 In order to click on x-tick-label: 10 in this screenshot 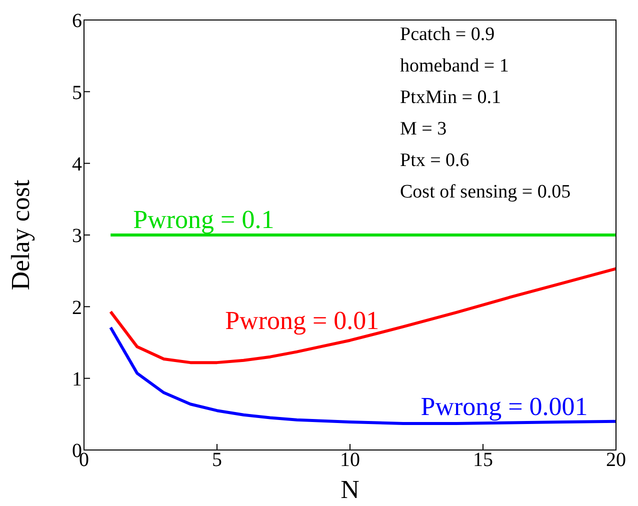, I will do `click(350, 460)`.